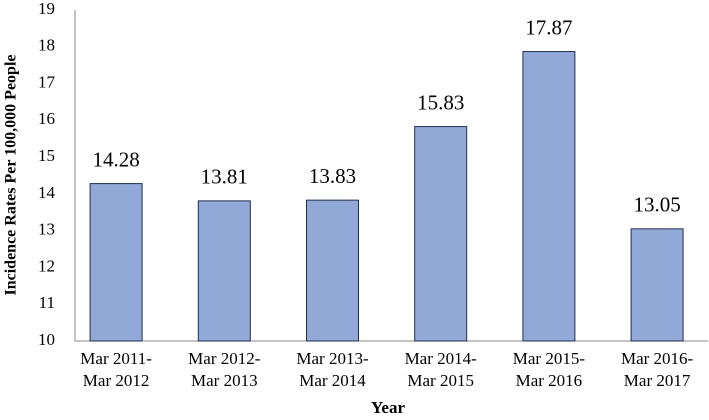 The image size is (709, 420). What do you see at coordinates (224, 369) in the screenshot?
I see `x-tick-label: Mar 2012- Mar 2013` at bounding box center [224, 369].